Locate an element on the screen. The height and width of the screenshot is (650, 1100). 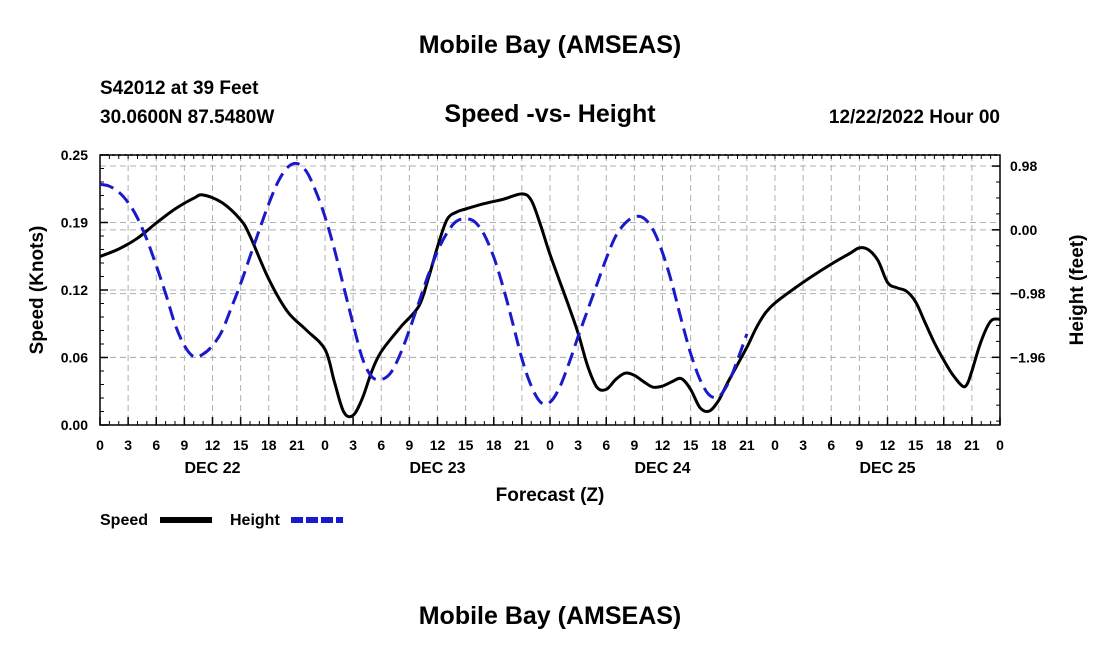
x-axis-title: Forecast (Z) is located at coordinates (550, 495).